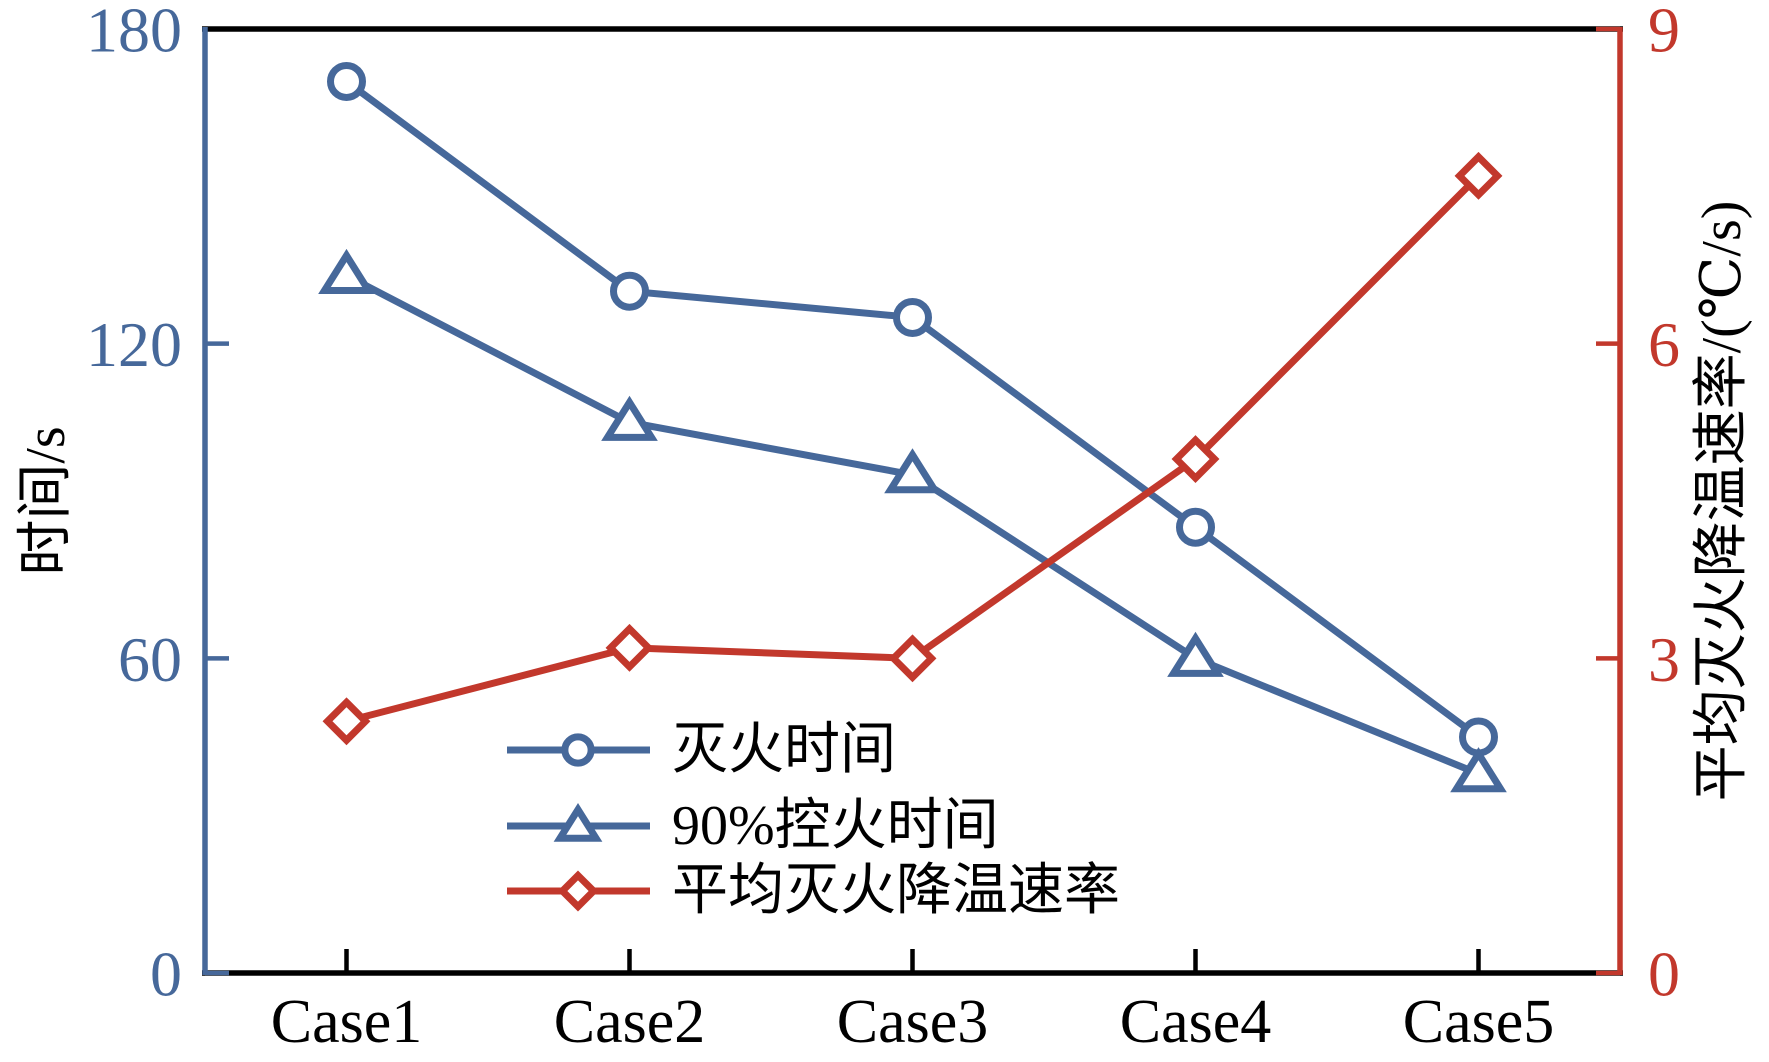 The width and height of the screenshot is (1769, 1062). Describe the element at coordinates (578, 822) in the screenshot. I see `legend-marker-fire-control-time-90pct` at that location.